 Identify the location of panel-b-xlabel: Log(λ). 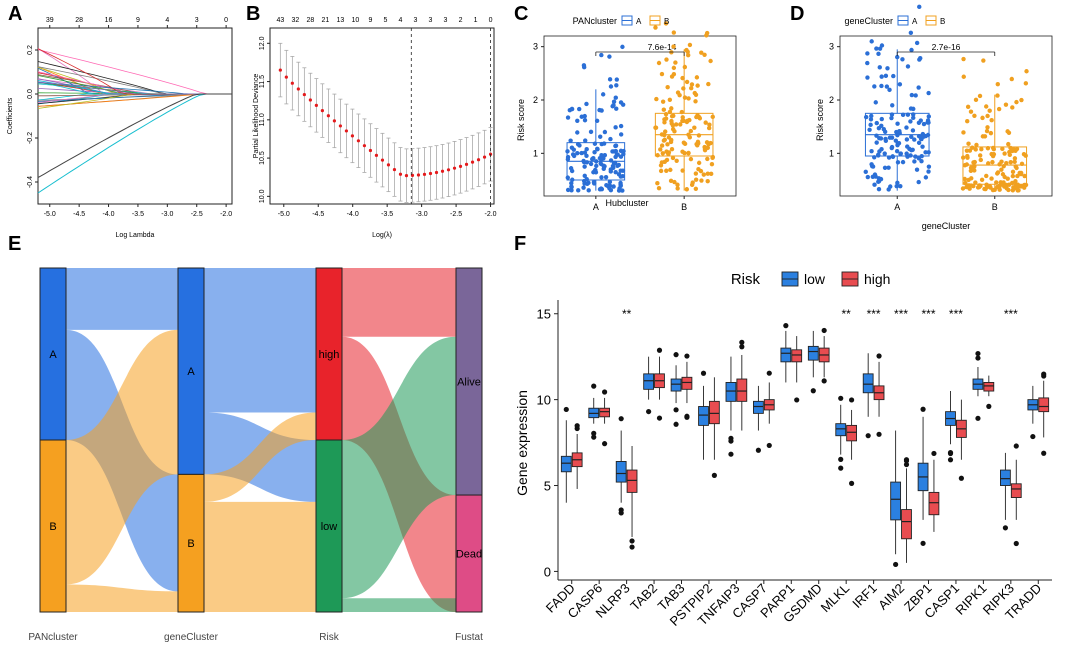
(382, 235).